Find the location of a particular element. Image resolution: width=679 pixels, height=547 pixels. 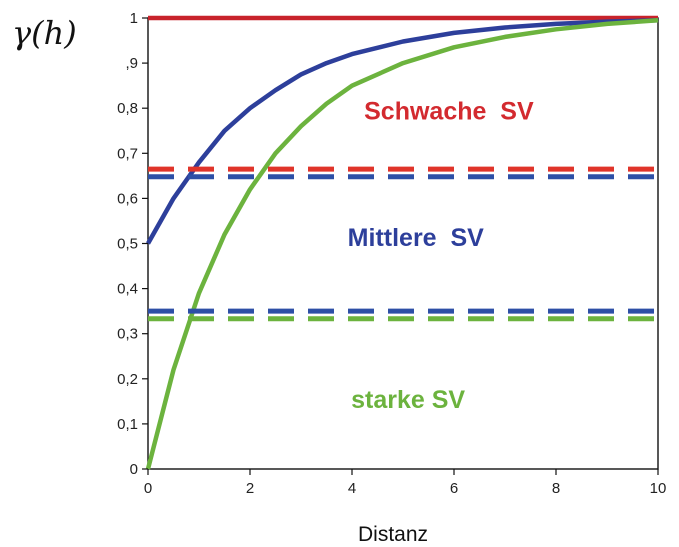

x-tick-label: 2 is located at coordinates (250, 488).